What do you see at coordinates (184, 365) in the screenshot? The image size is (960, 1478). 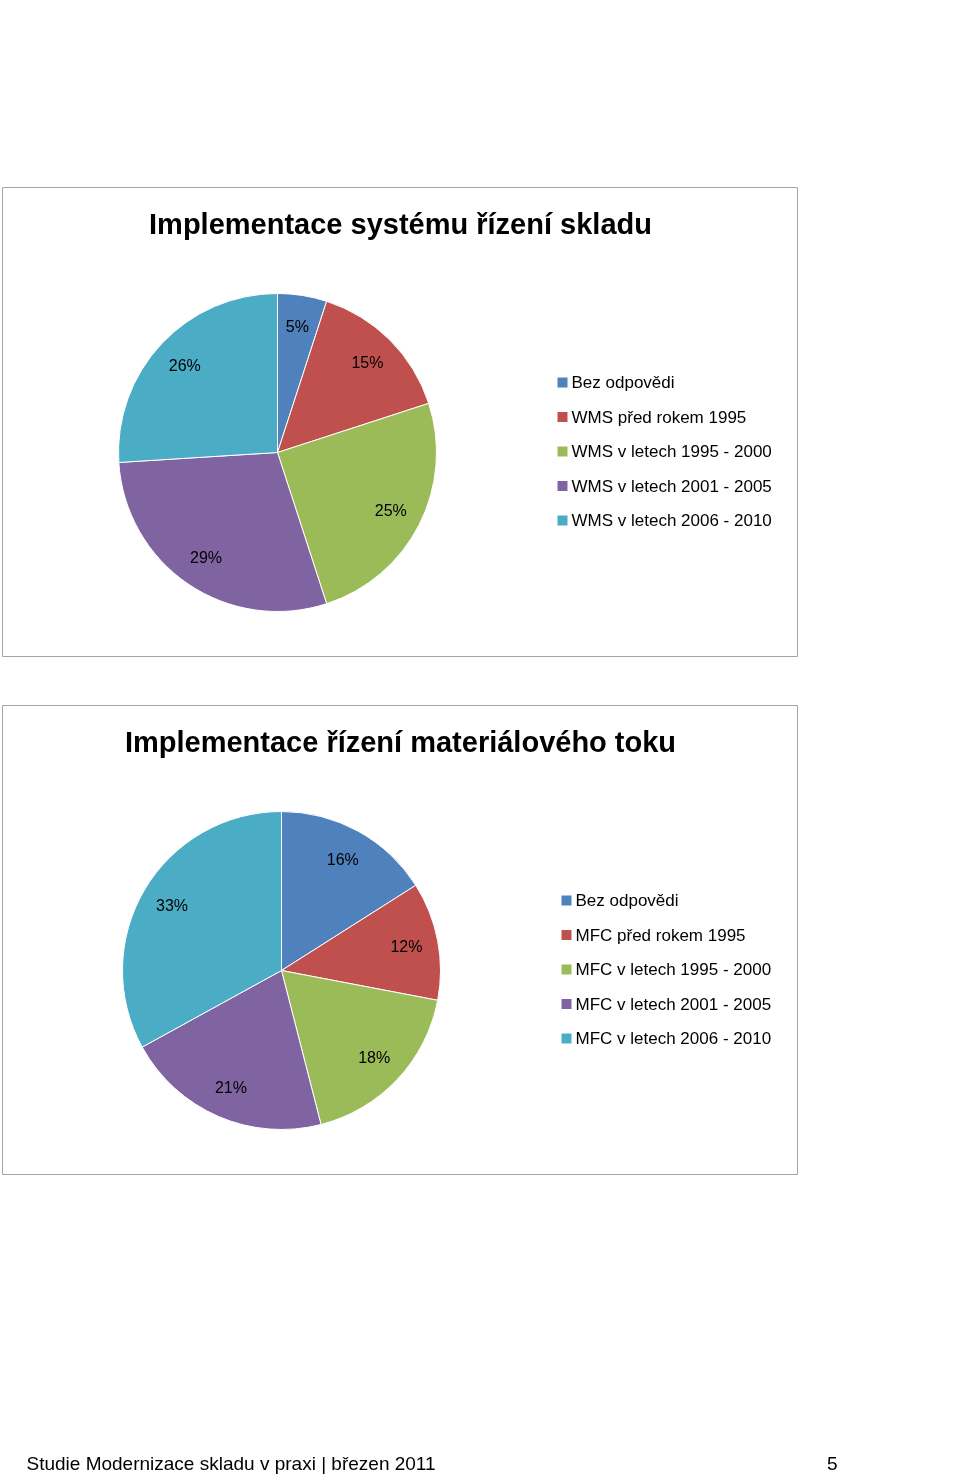 I see `data-label: 26%` at bounding box center [184, 365].